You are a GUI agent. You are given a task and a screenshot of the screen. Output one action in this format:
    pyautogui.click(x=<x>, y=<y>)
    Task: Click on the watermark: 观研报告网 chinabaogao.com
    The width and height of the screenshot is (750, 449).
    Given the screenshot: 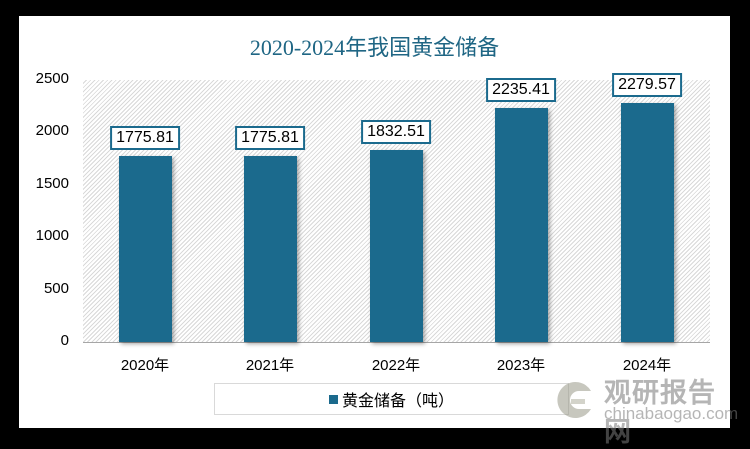 What is the action you would take?
    pyautogui.click(x=643, y=409)
    